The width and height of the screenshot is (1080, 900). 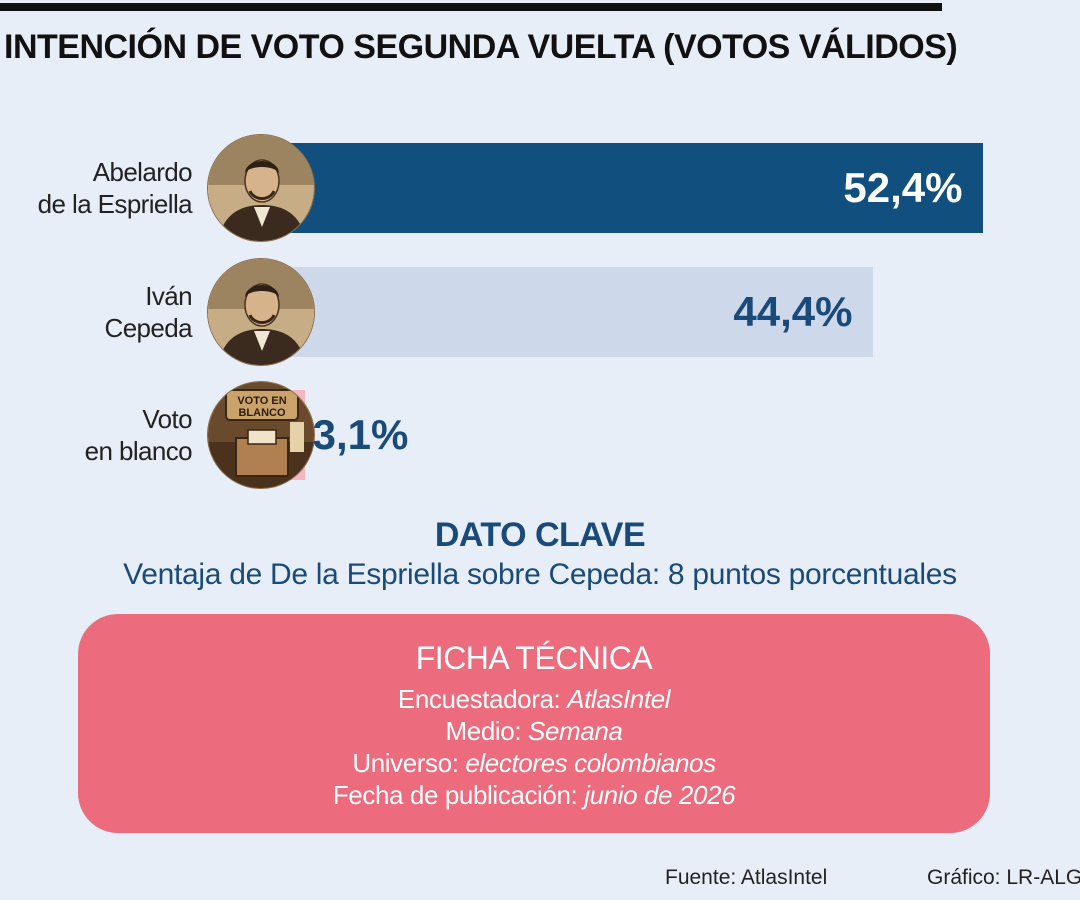 What do you see at coordinates (534, 658) in the screenshot?
I see `ficha-tecnica-title: FICHA TÉCNICA` at bounding box center [534, 658].